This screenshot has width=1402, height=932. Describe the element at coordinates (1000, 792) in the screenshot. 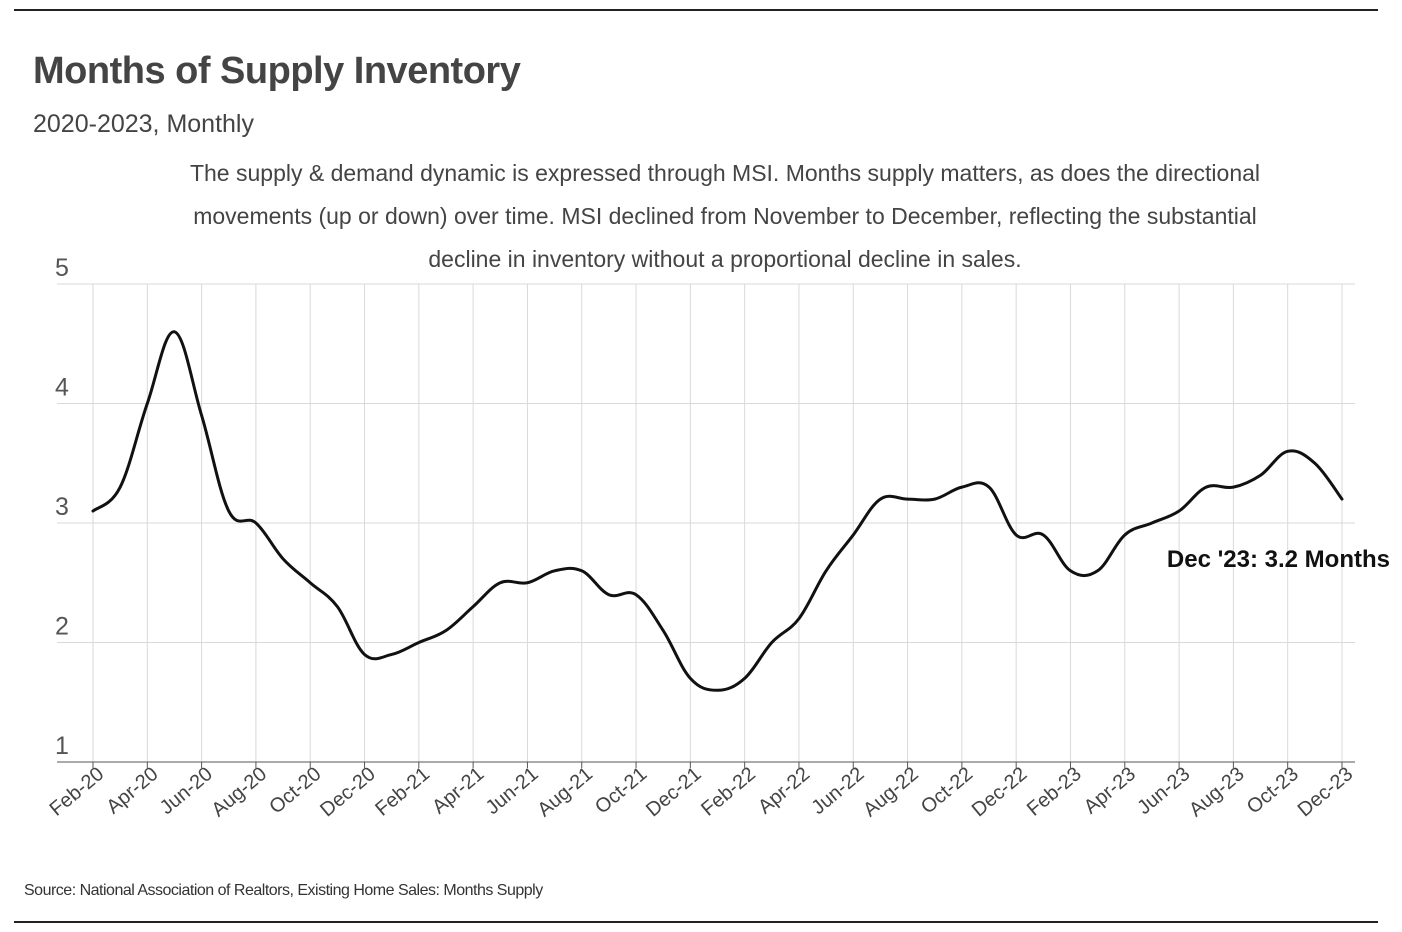

I see `x-tick-label: Dec-22` at that location.